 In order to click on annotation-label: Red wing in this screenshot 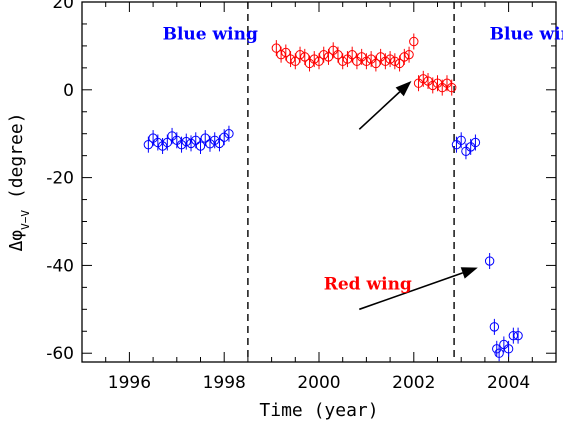, I will do `click(368, 285)`.